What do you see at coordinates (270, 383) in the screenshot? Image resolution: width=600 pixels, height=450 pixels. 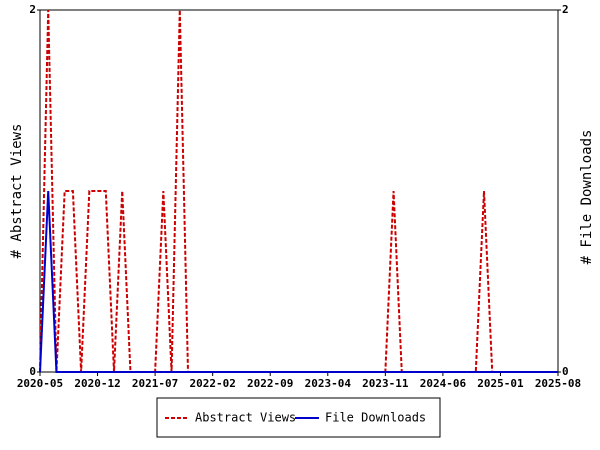 I see `x-tick-label: 2022-09` at bounding box center [270, 383].